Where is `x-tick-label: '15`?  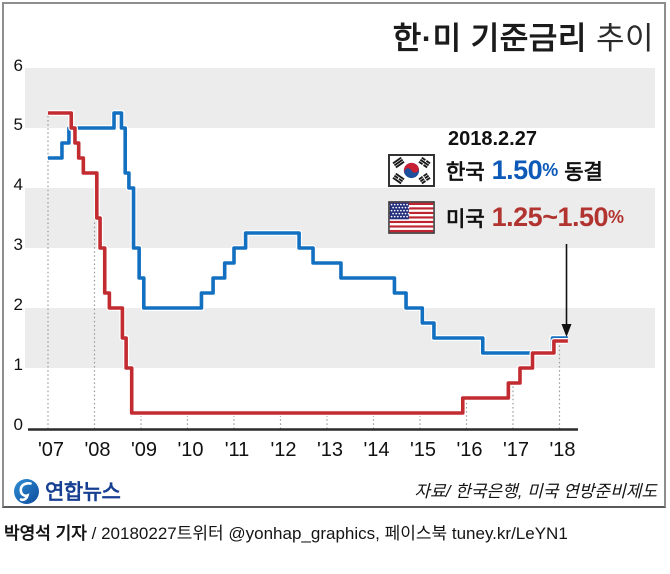
x-tick-label: '15 is located at coordinates (423, 450).